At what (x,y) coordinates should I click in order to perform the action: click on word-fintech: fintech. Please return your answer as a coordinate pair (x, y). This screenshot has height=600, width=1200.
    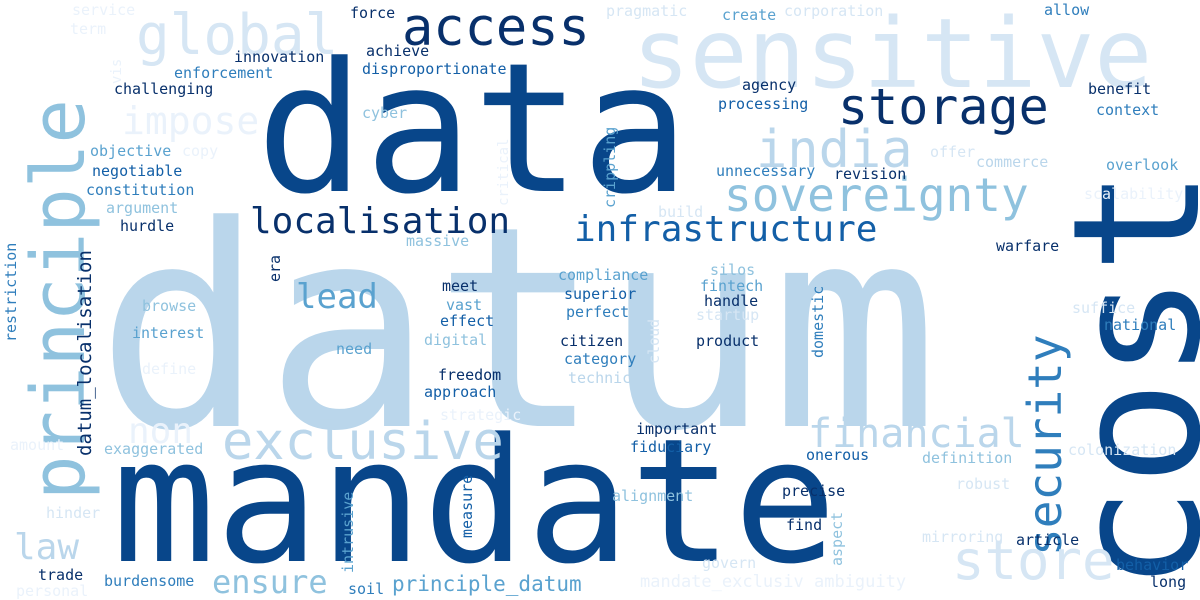
    Looking at the image, I should click on (732, 286).